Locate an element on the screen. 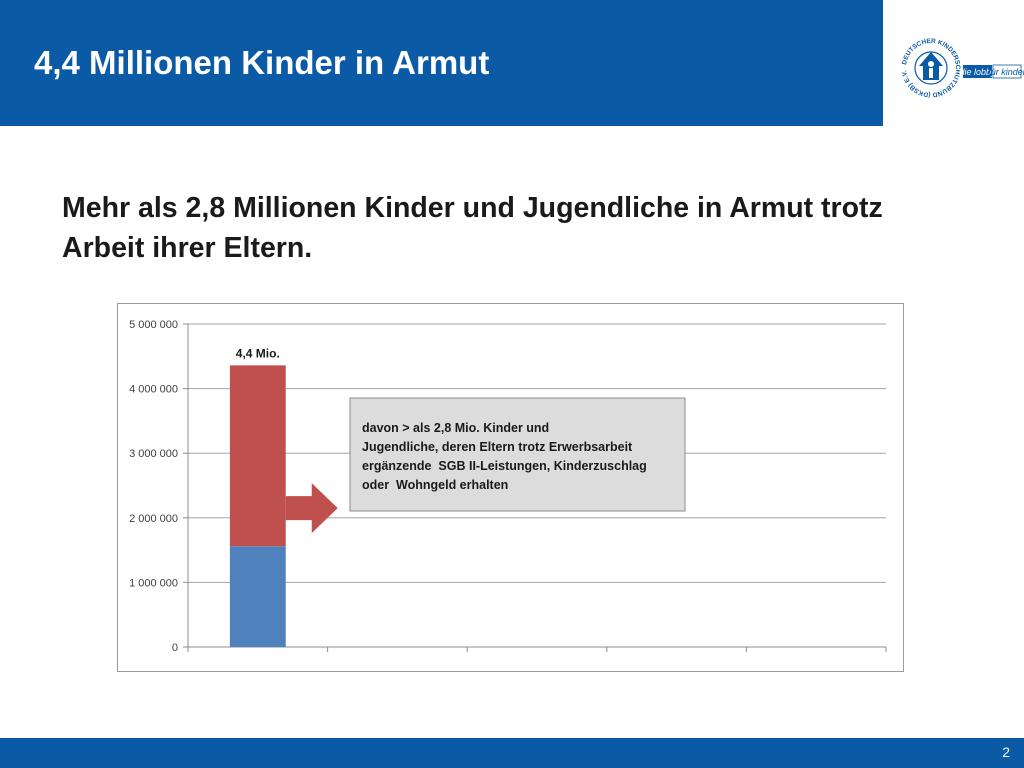 Image resolution: width=1024 pixels, height=768 pixels. annotation-box is located at coordinates (517, 454).